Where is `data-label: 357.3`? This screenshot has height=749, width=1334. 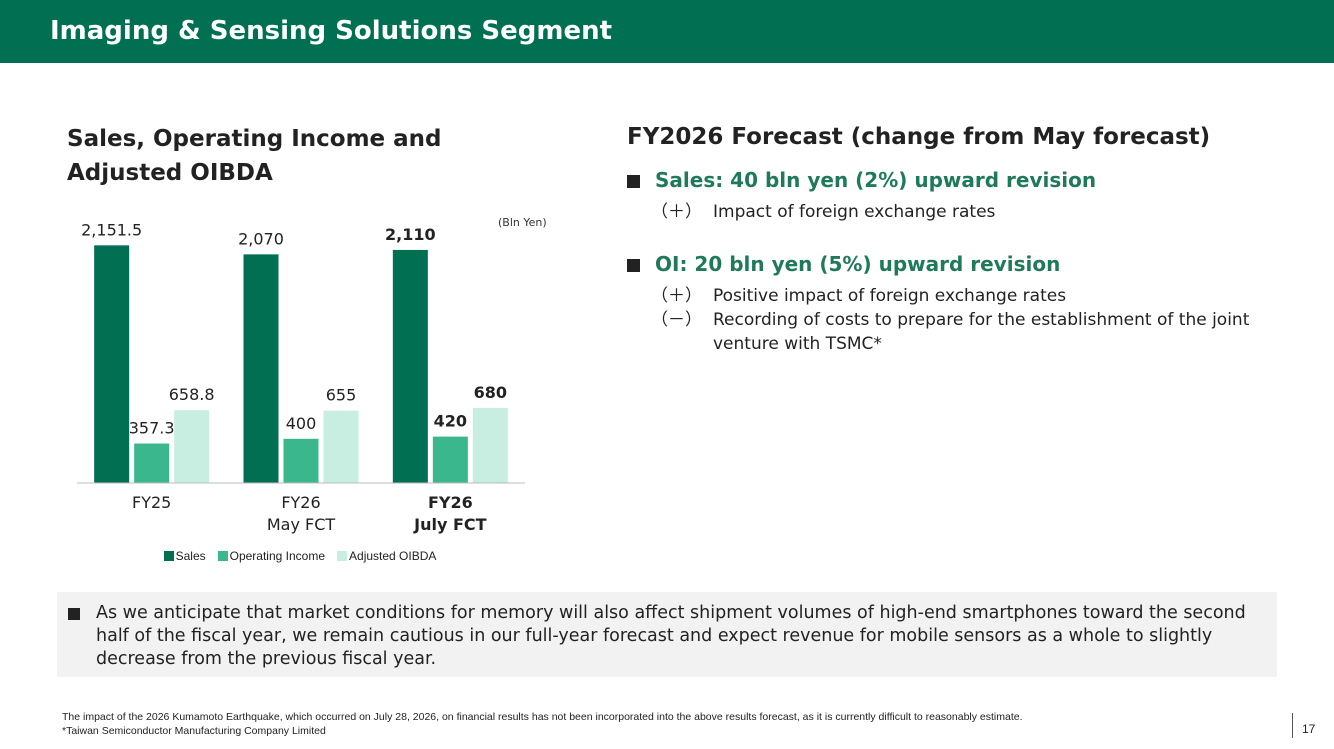 data-label: 357.3 is located at coordinates (152, 428).